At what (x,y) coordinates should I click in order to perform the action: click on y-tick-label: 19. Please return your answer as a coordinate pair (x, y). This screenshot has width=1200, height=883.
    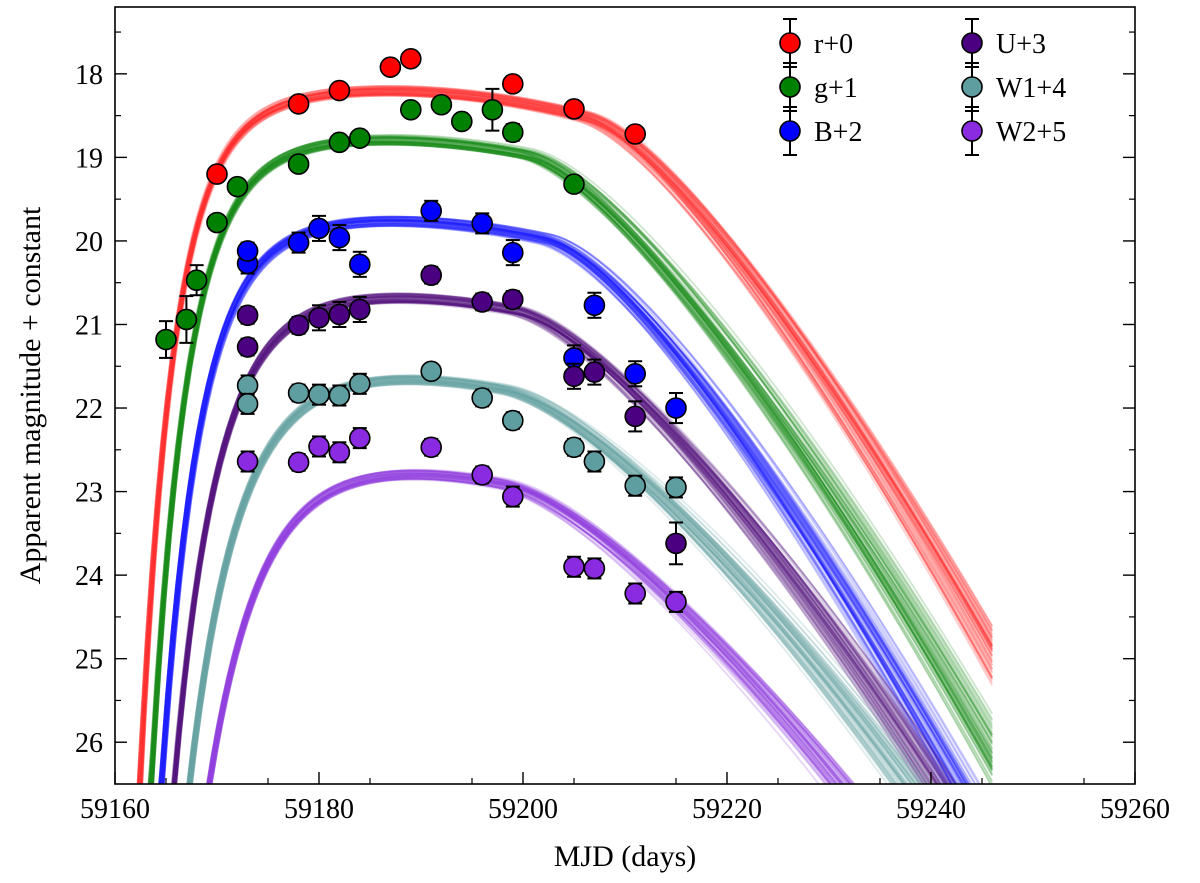
    Looking at the image, I should click on (89, 158).